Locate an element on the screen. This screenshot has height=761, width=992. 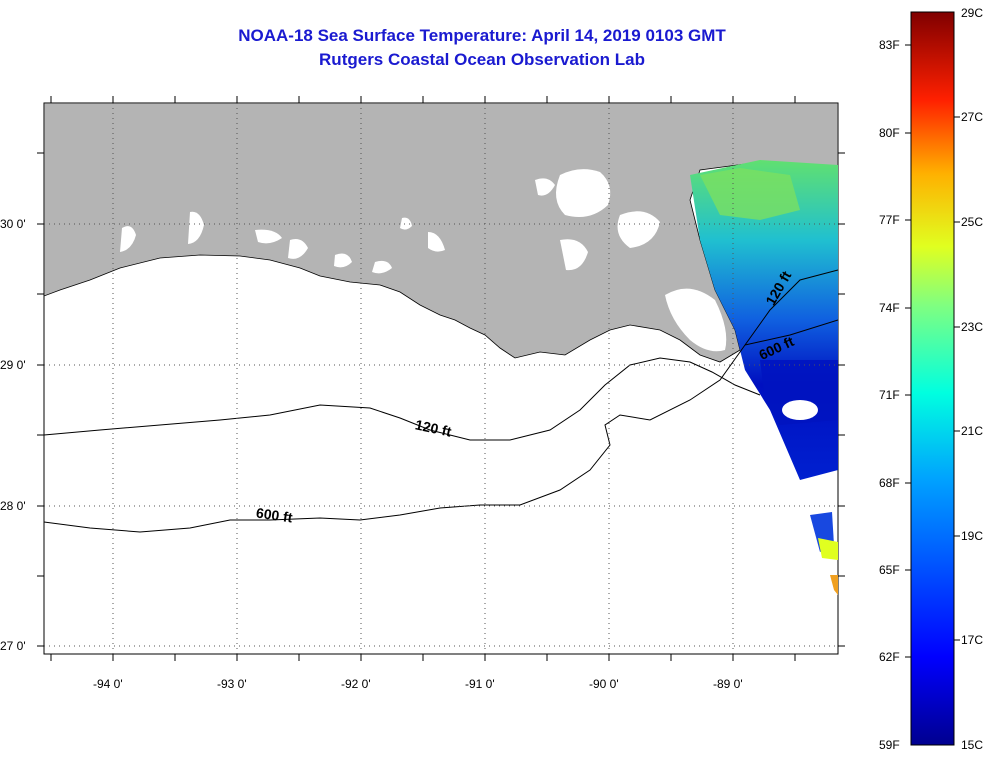
colorbar-c-label: 17C is located at coordinates (972, 640).